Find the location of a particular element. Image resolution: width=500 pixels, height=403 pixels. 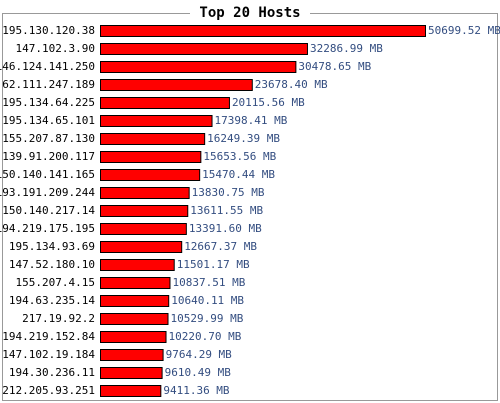

y-tick-label: 194.63.235.14 is located at coordinates (52, 300).